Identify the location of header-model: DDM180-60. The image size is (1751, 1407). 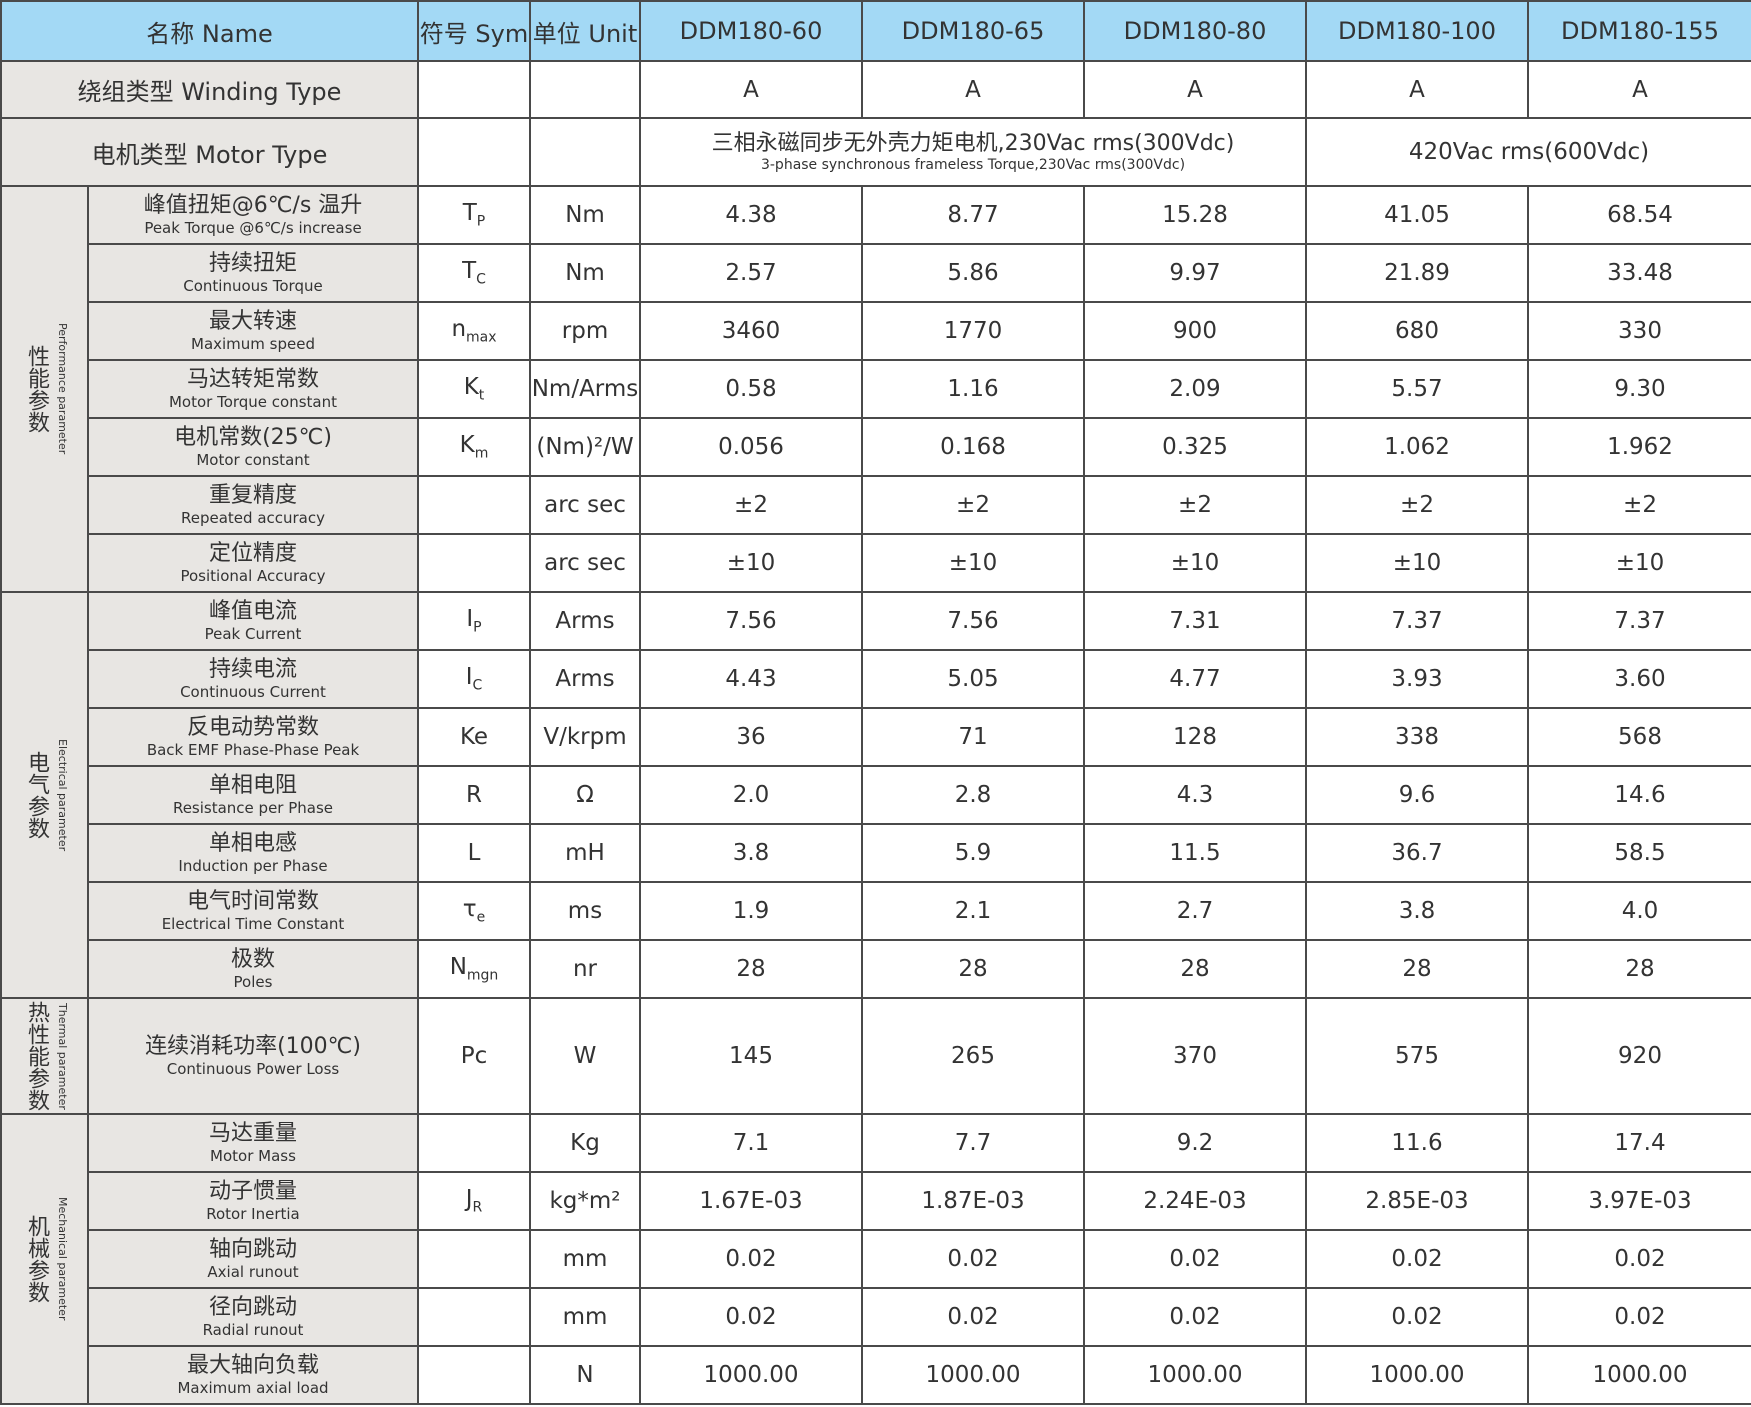
(751, 31).